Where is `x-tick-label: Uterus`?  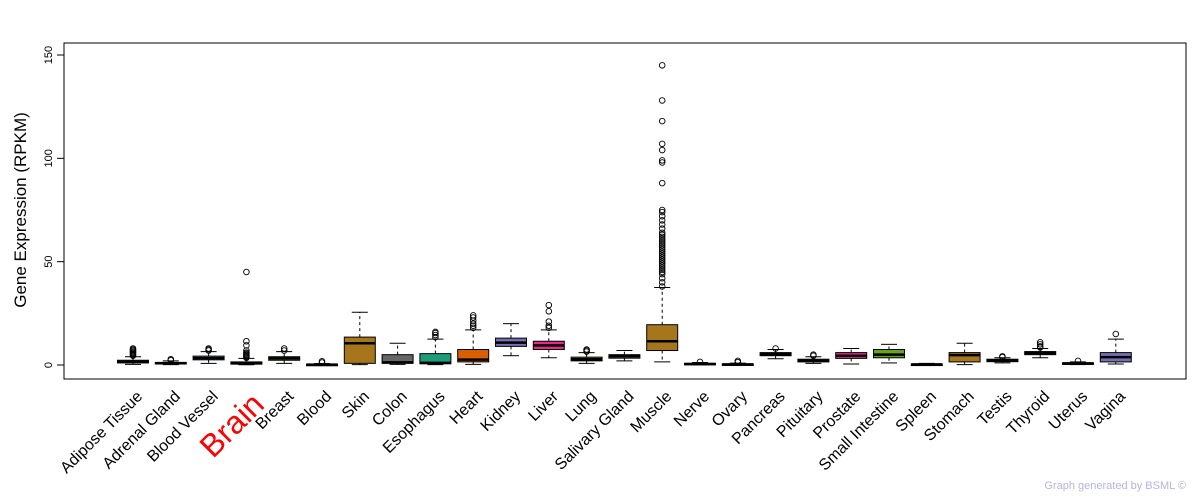 x-tick-label: Uterus is located at coordinates (1068, 410).